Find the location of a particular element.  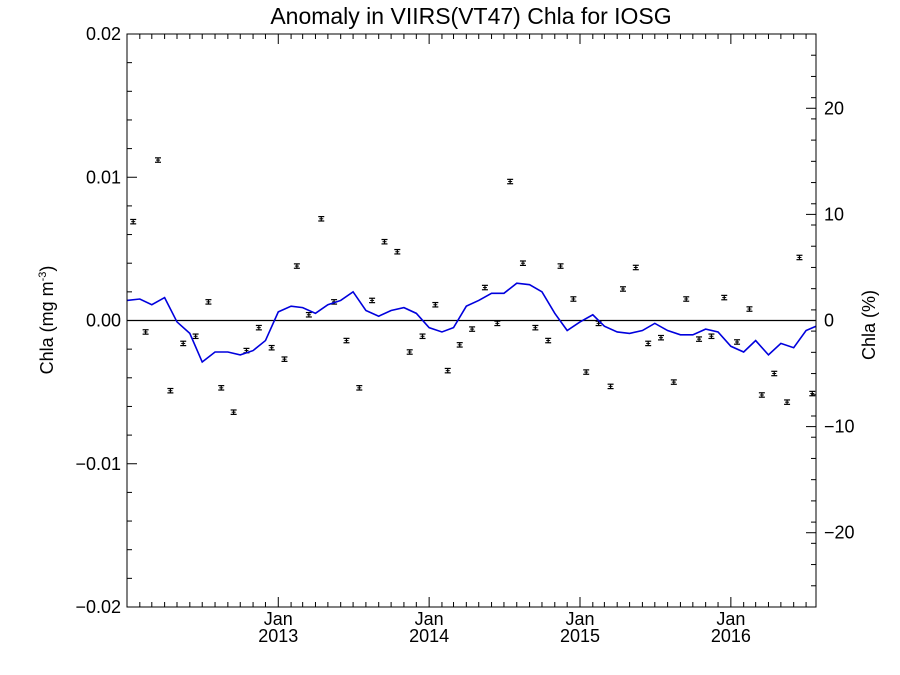

left-tick-label: −0.02 is located at coordinates (98, 607).